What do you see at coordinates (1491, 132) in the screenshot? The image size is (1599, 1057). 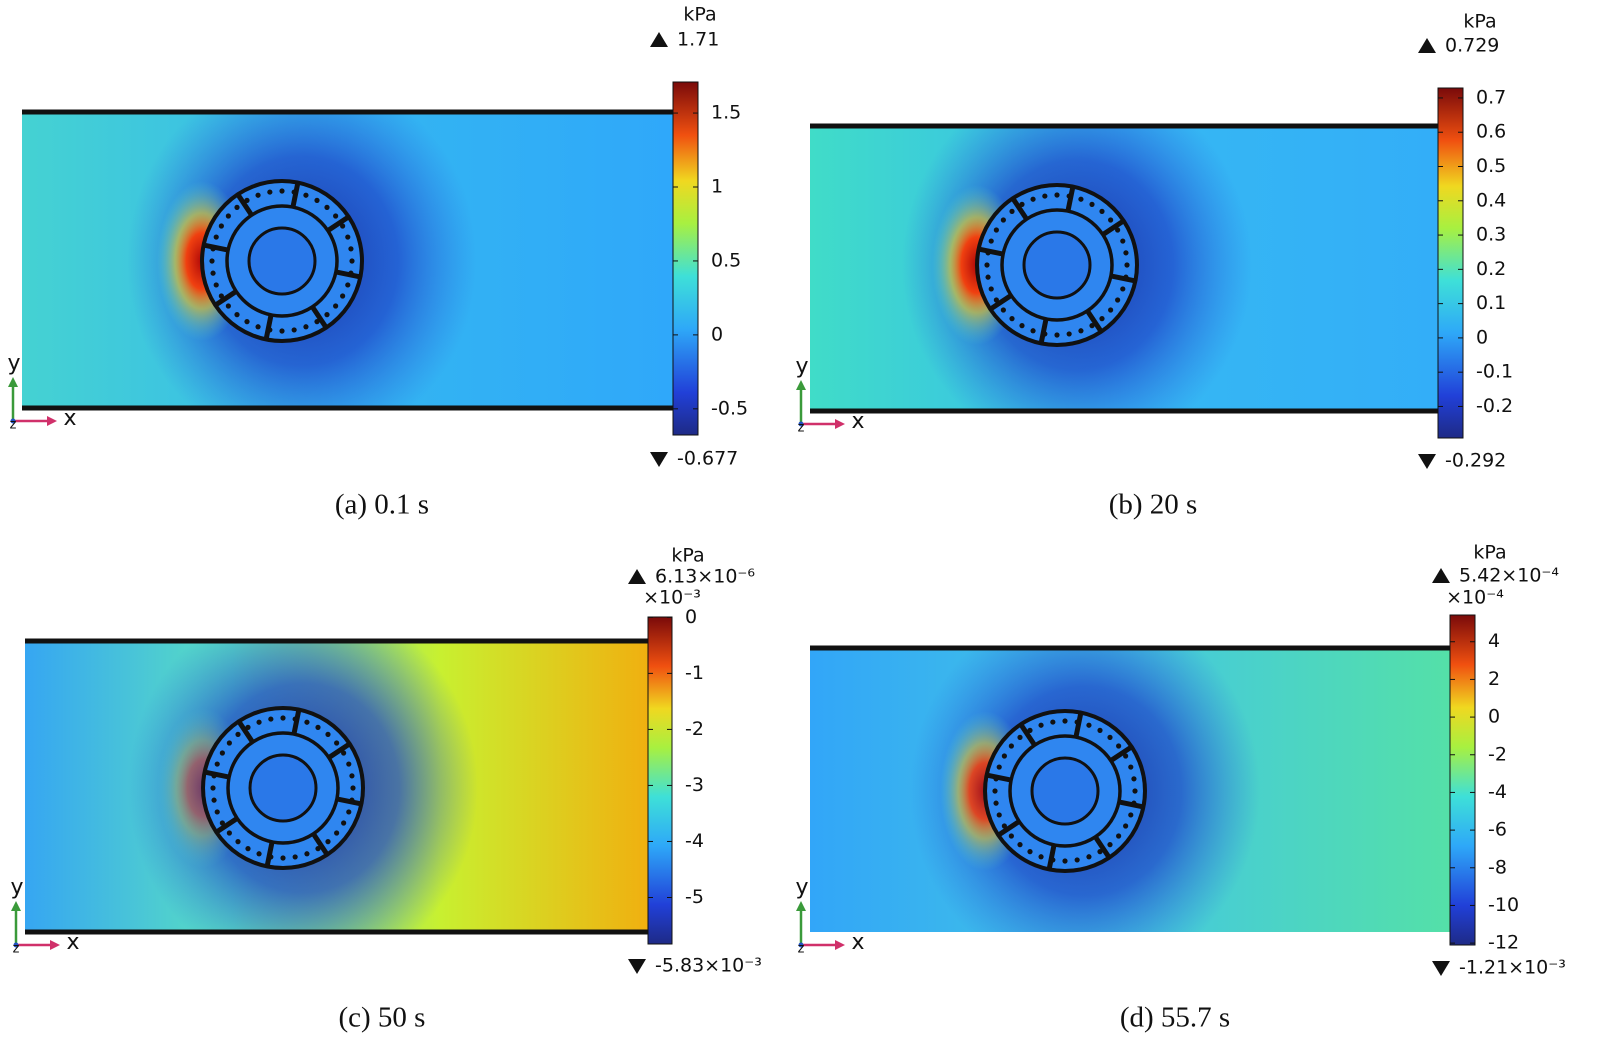 I see `colorbar-tick-label: 0.6` at bounding box center [1491, 132].